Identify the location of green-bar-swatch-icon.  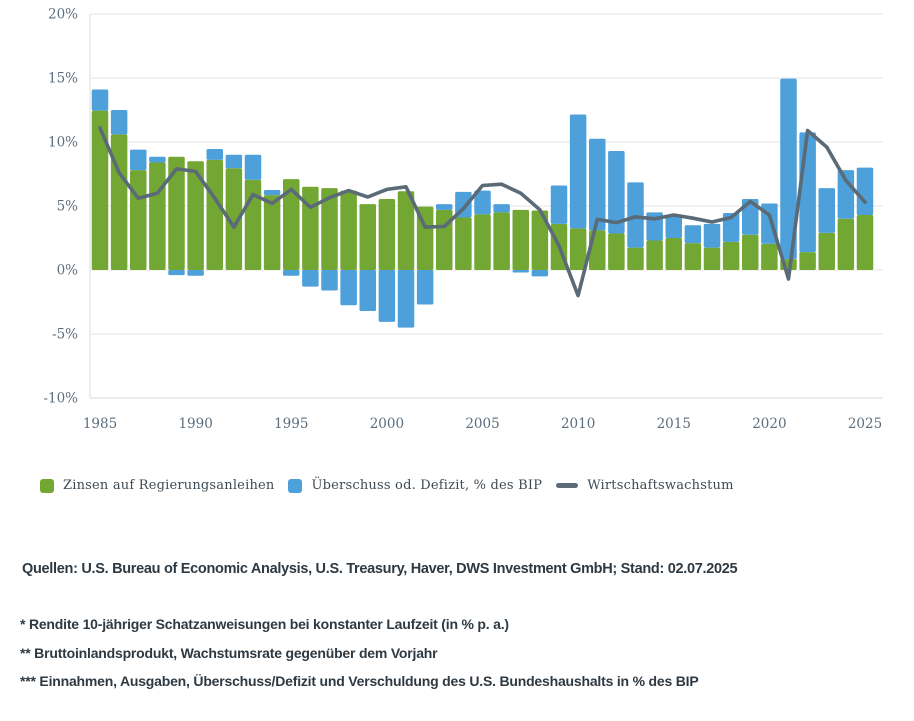
(47, 485).